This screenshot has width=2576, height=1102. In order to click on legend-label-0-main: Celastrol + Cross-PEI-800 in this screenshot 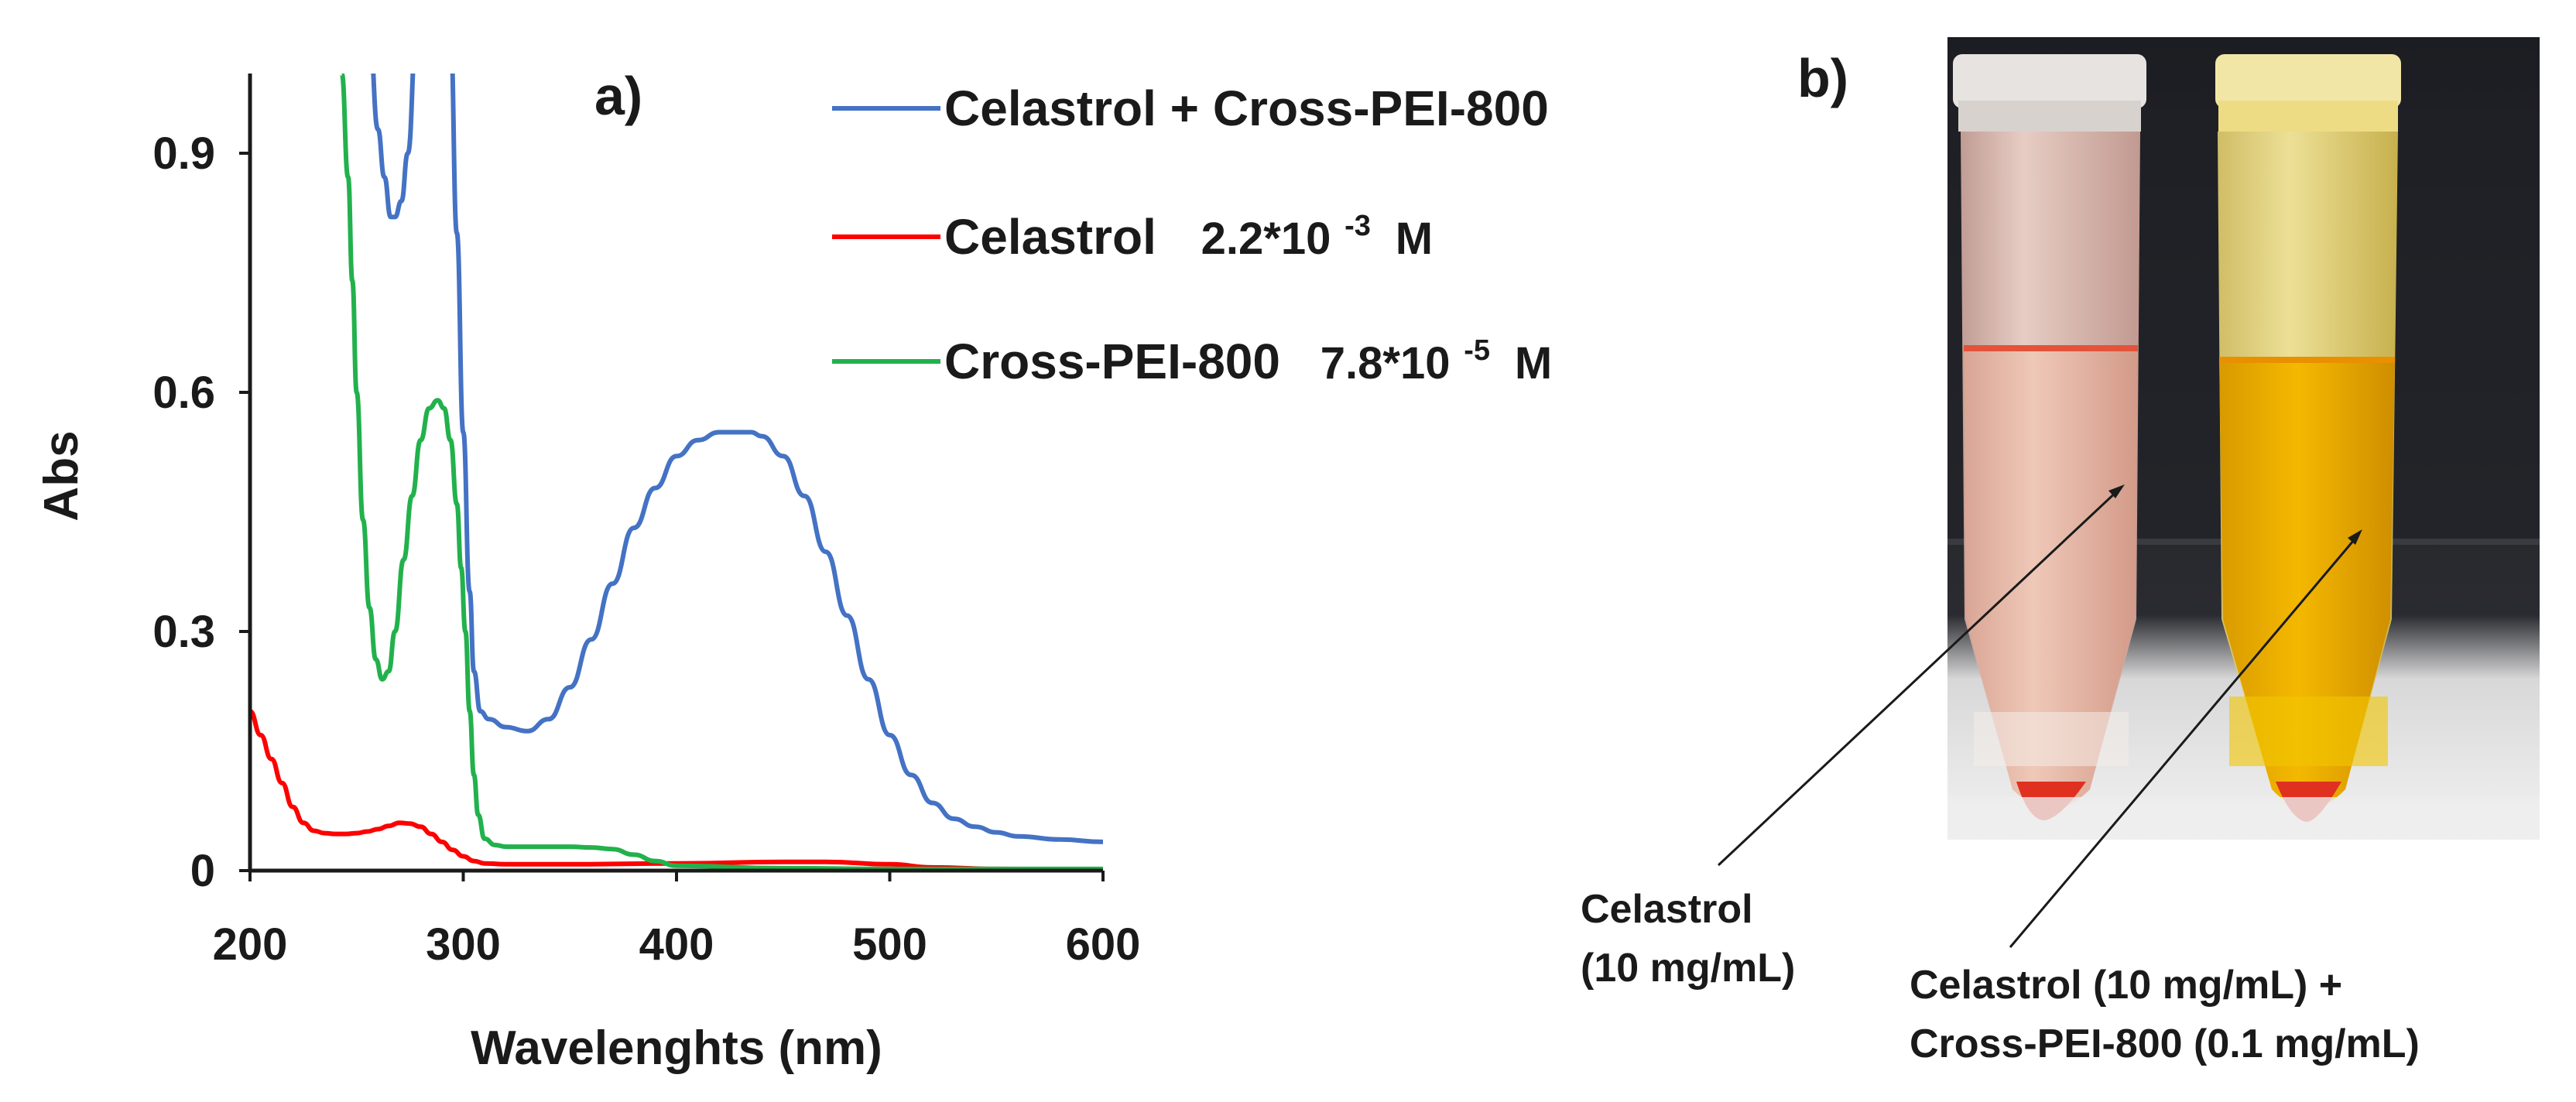, I will do `click(1246, 108)`.